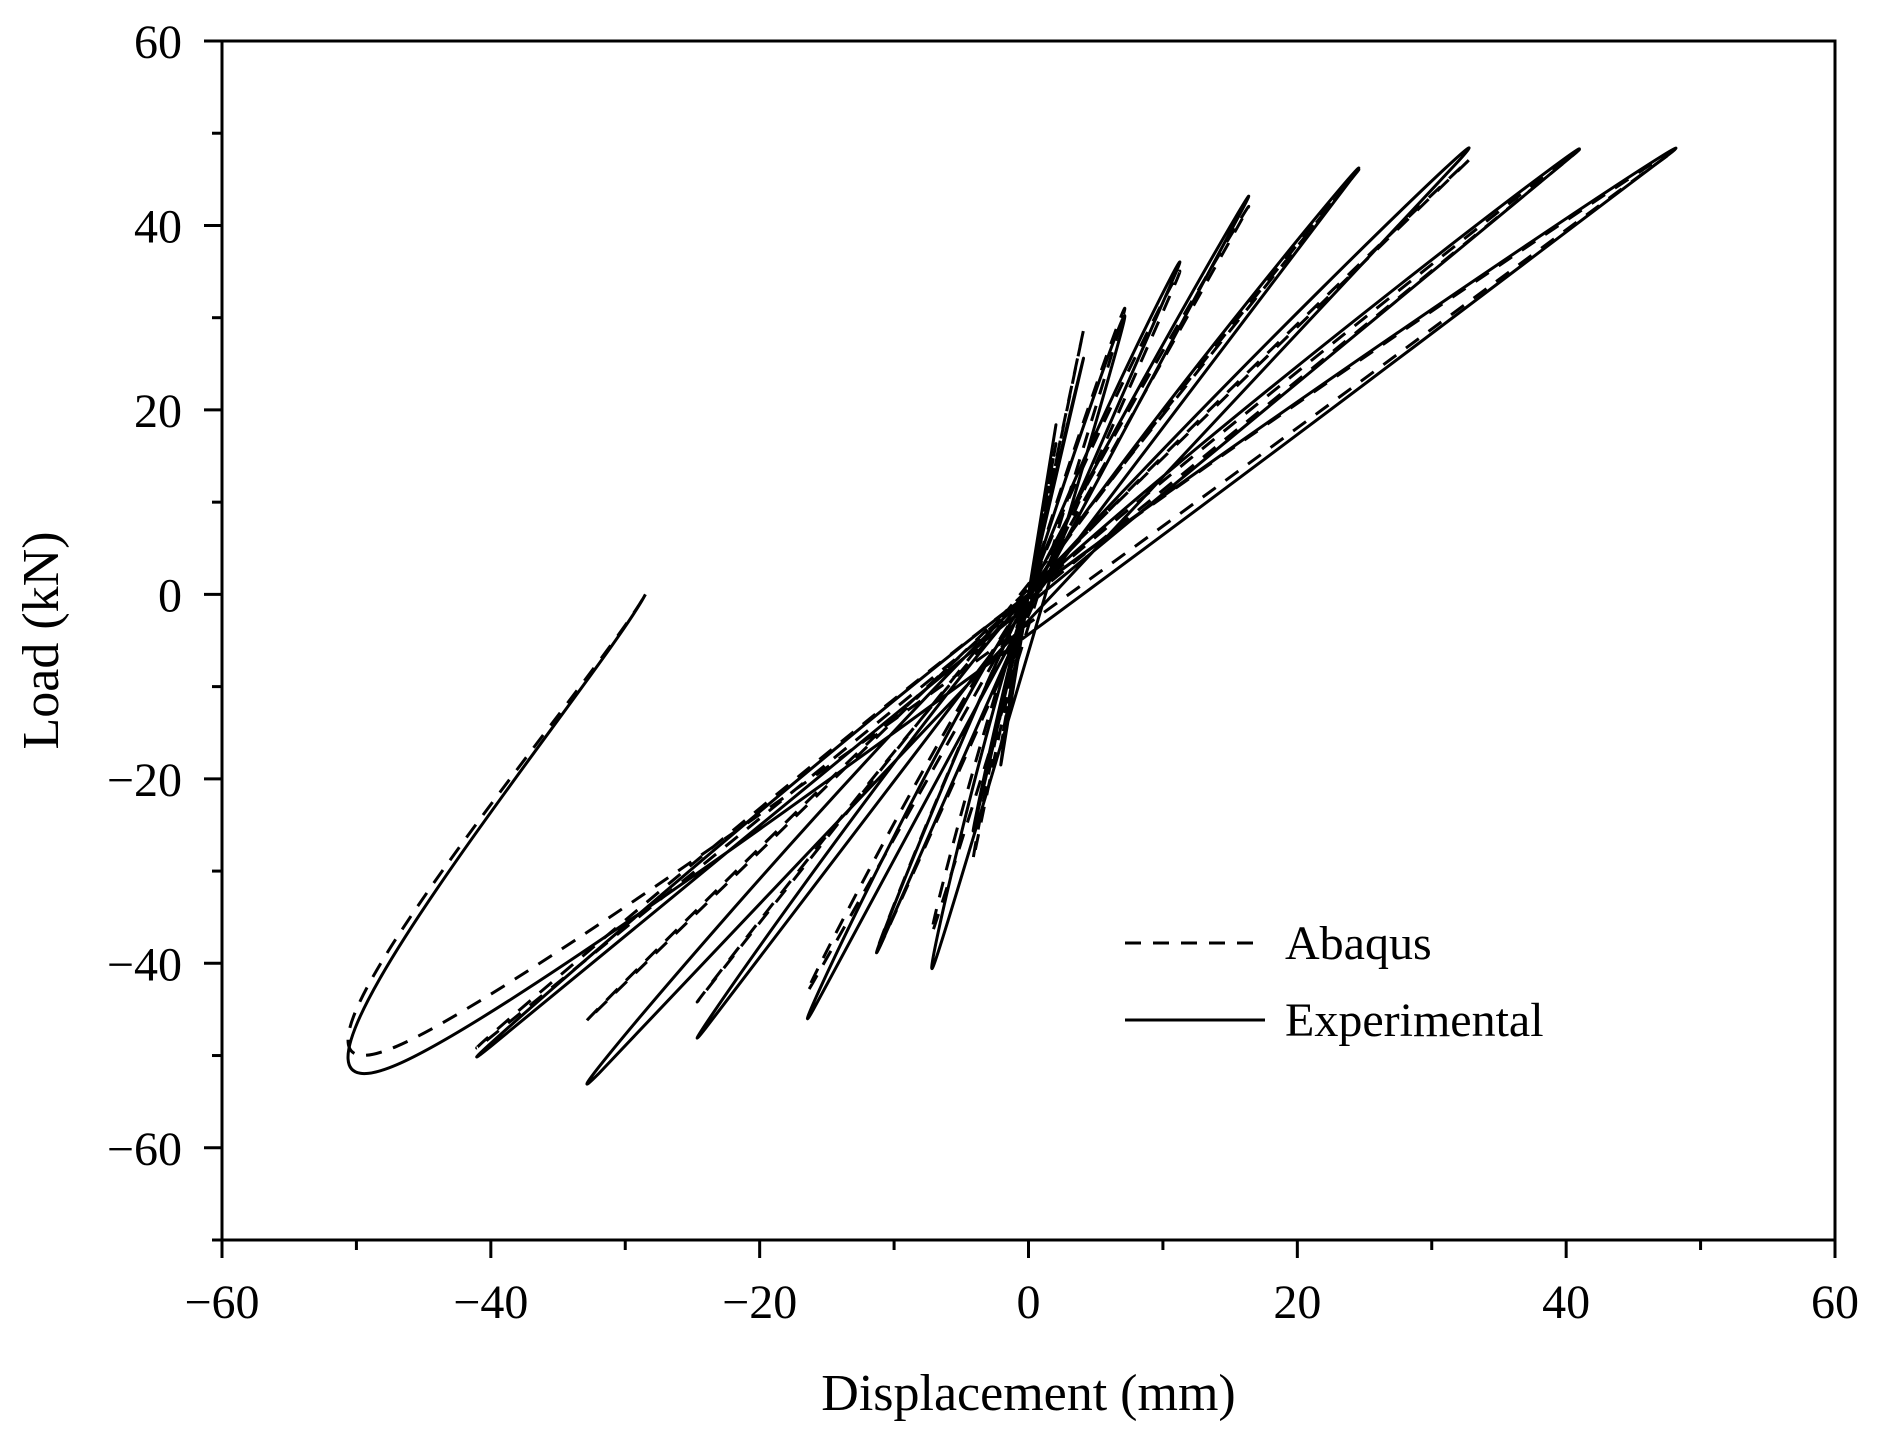 The image size is (1877, 1449). I want to click on x-axis-title: Displacement (mm), so click(1028, 1393).